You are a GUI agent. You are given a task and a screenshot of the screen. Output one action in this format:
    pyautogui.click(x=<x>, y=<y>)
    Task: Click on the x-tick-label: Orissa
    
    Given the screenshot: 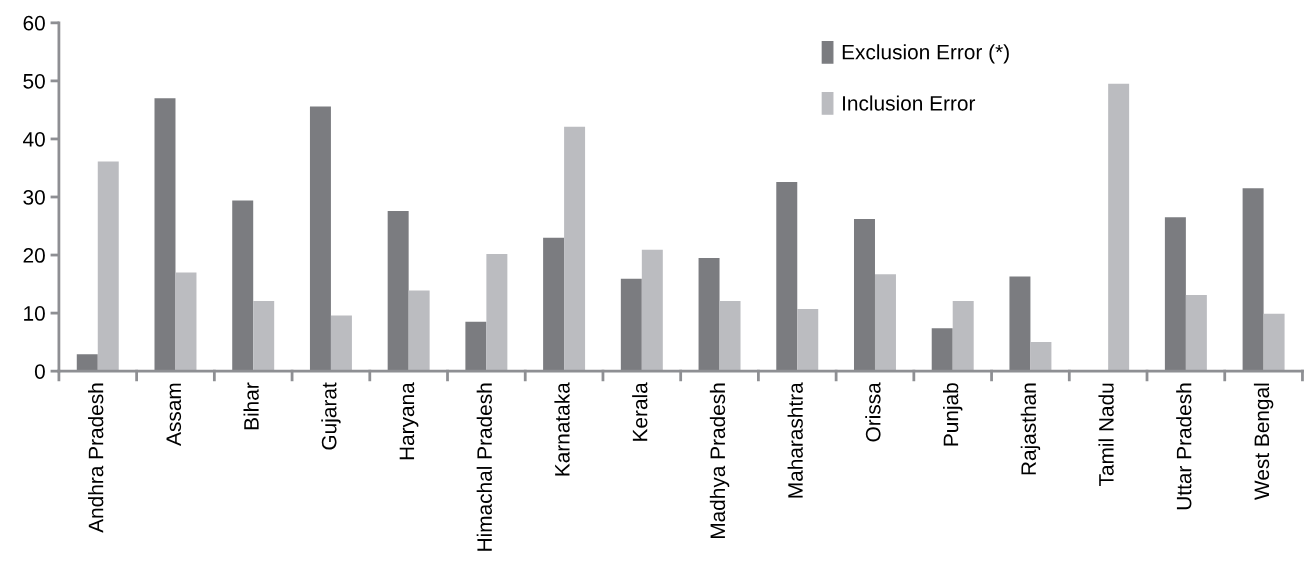 What is the action you would take?
    pyautogui.click(x=873, y=412)
    